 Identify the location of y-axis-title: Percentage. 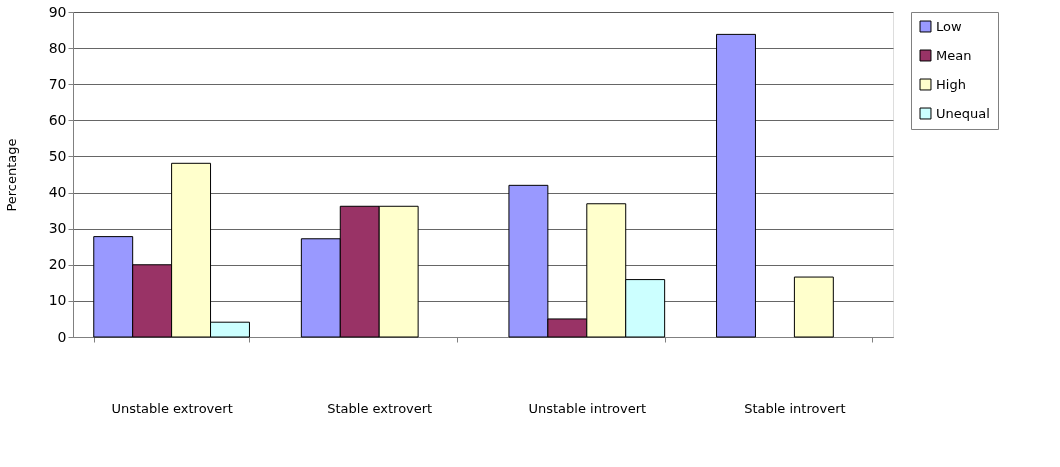
(11, 175).